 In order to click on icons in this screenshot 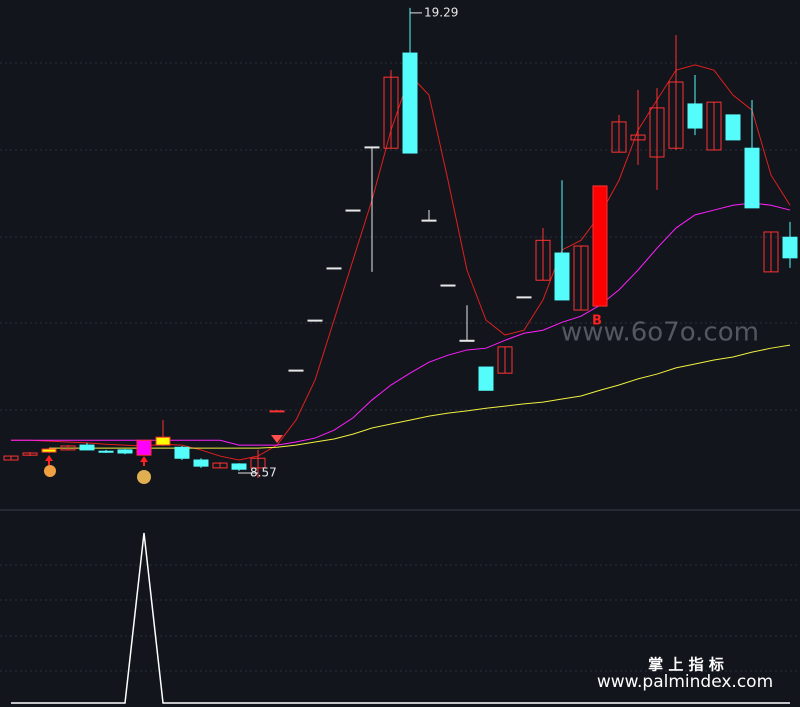, I will do `click(163, 459)`.